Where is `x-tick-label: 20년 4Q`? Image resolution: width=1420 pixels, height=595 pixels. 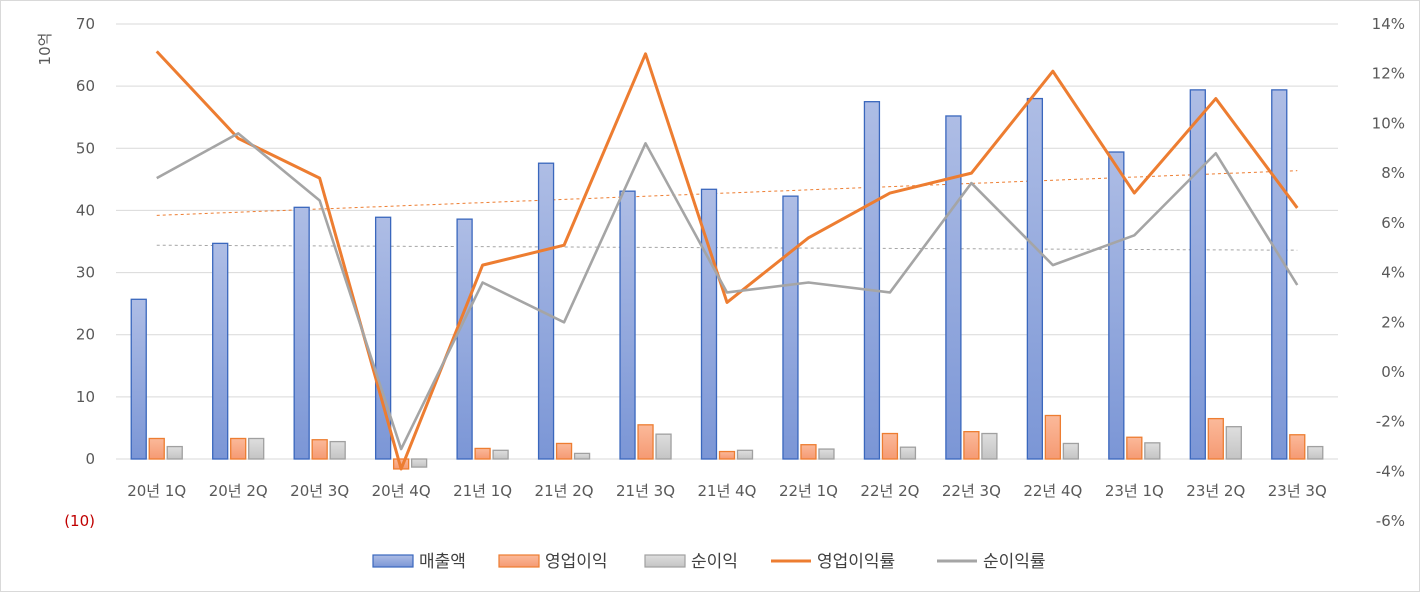
x-tick-label: 20년 4Q is located at coordinates (401, 491).